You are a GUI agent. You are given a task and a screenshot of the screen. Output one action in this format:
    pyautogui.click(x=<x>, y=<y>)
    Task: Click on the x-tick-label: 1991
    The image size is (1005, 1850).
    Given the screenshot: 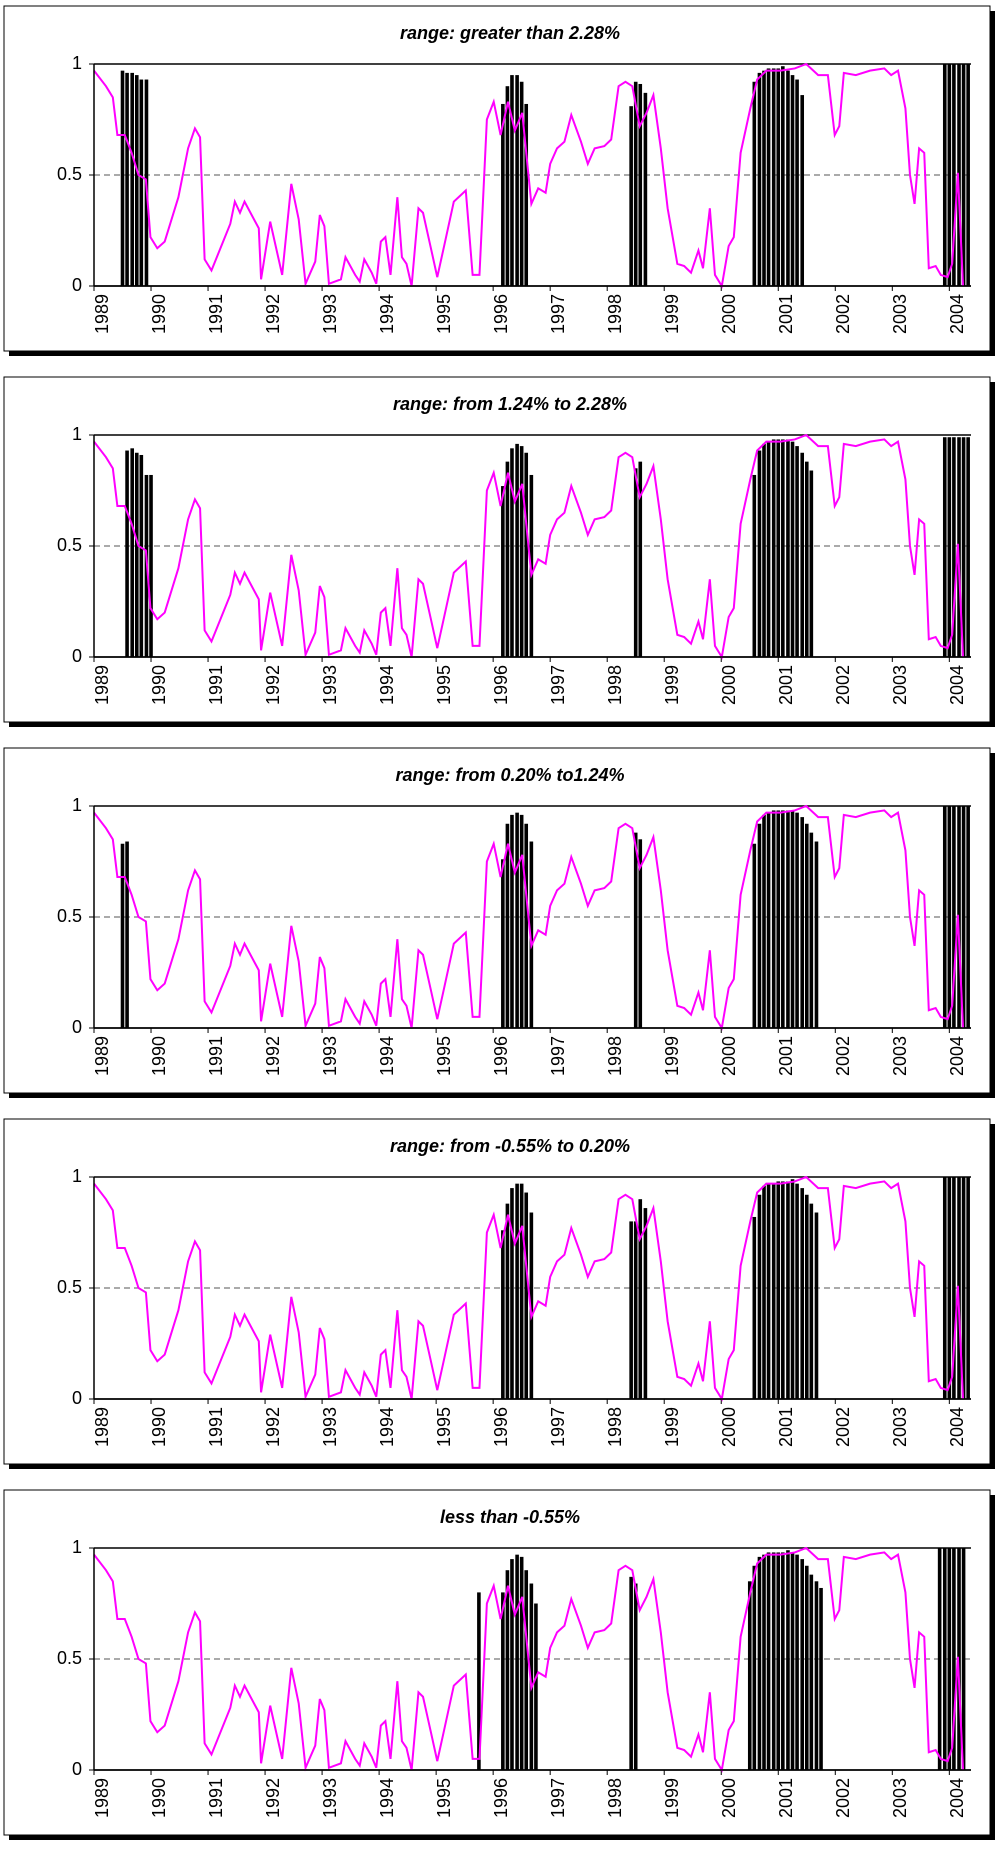 What is the action you would take?
    pyautogui.click(x=216, y=1427)
    